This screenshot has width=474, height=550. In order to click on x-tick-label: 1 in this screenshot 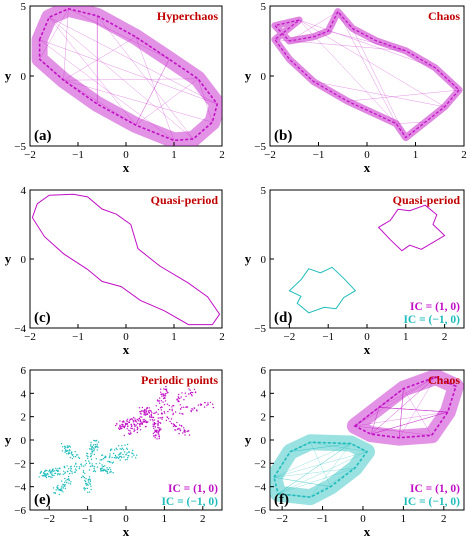, I will do `click(404, 519)`.